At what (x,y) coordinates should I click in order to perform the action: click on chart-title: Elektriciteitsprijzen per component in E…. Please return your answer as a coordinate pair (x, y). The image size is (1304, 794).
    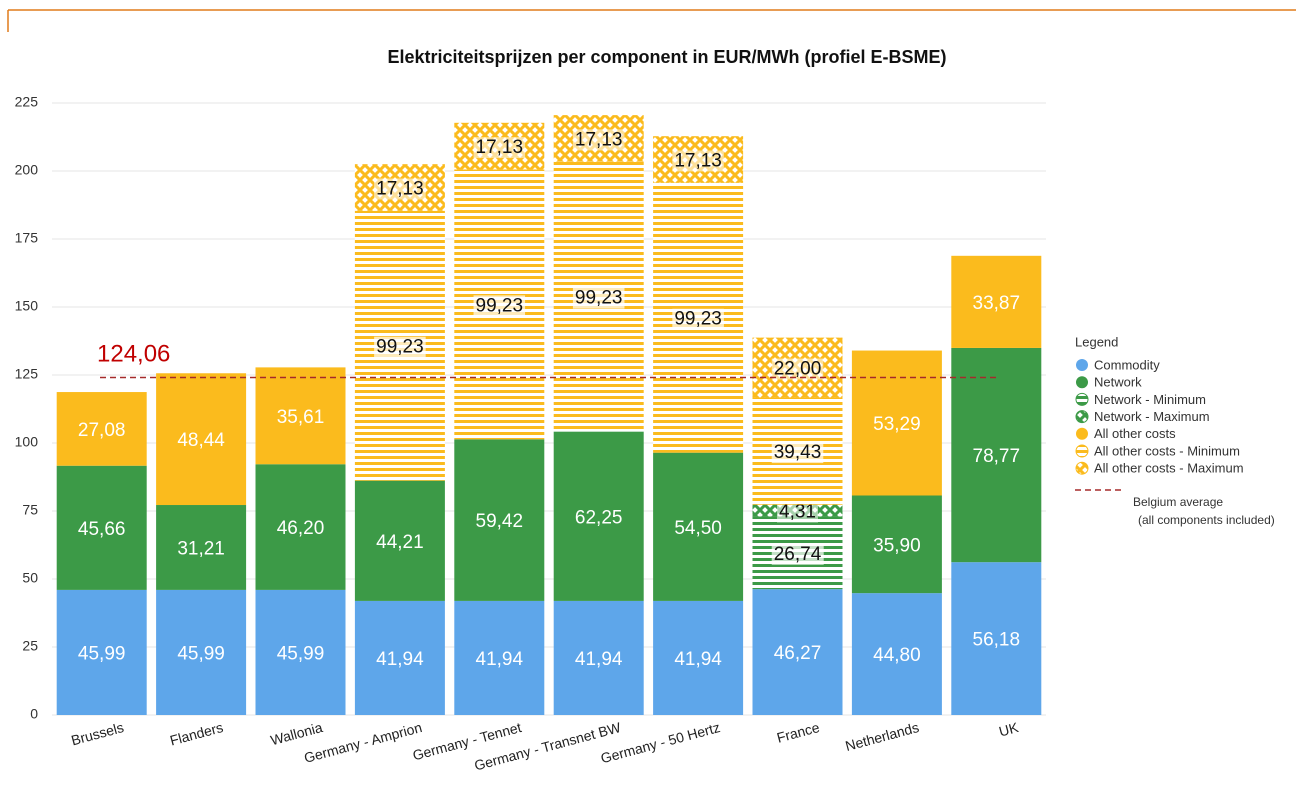
    Looking at the image, I should click on (666, 57).